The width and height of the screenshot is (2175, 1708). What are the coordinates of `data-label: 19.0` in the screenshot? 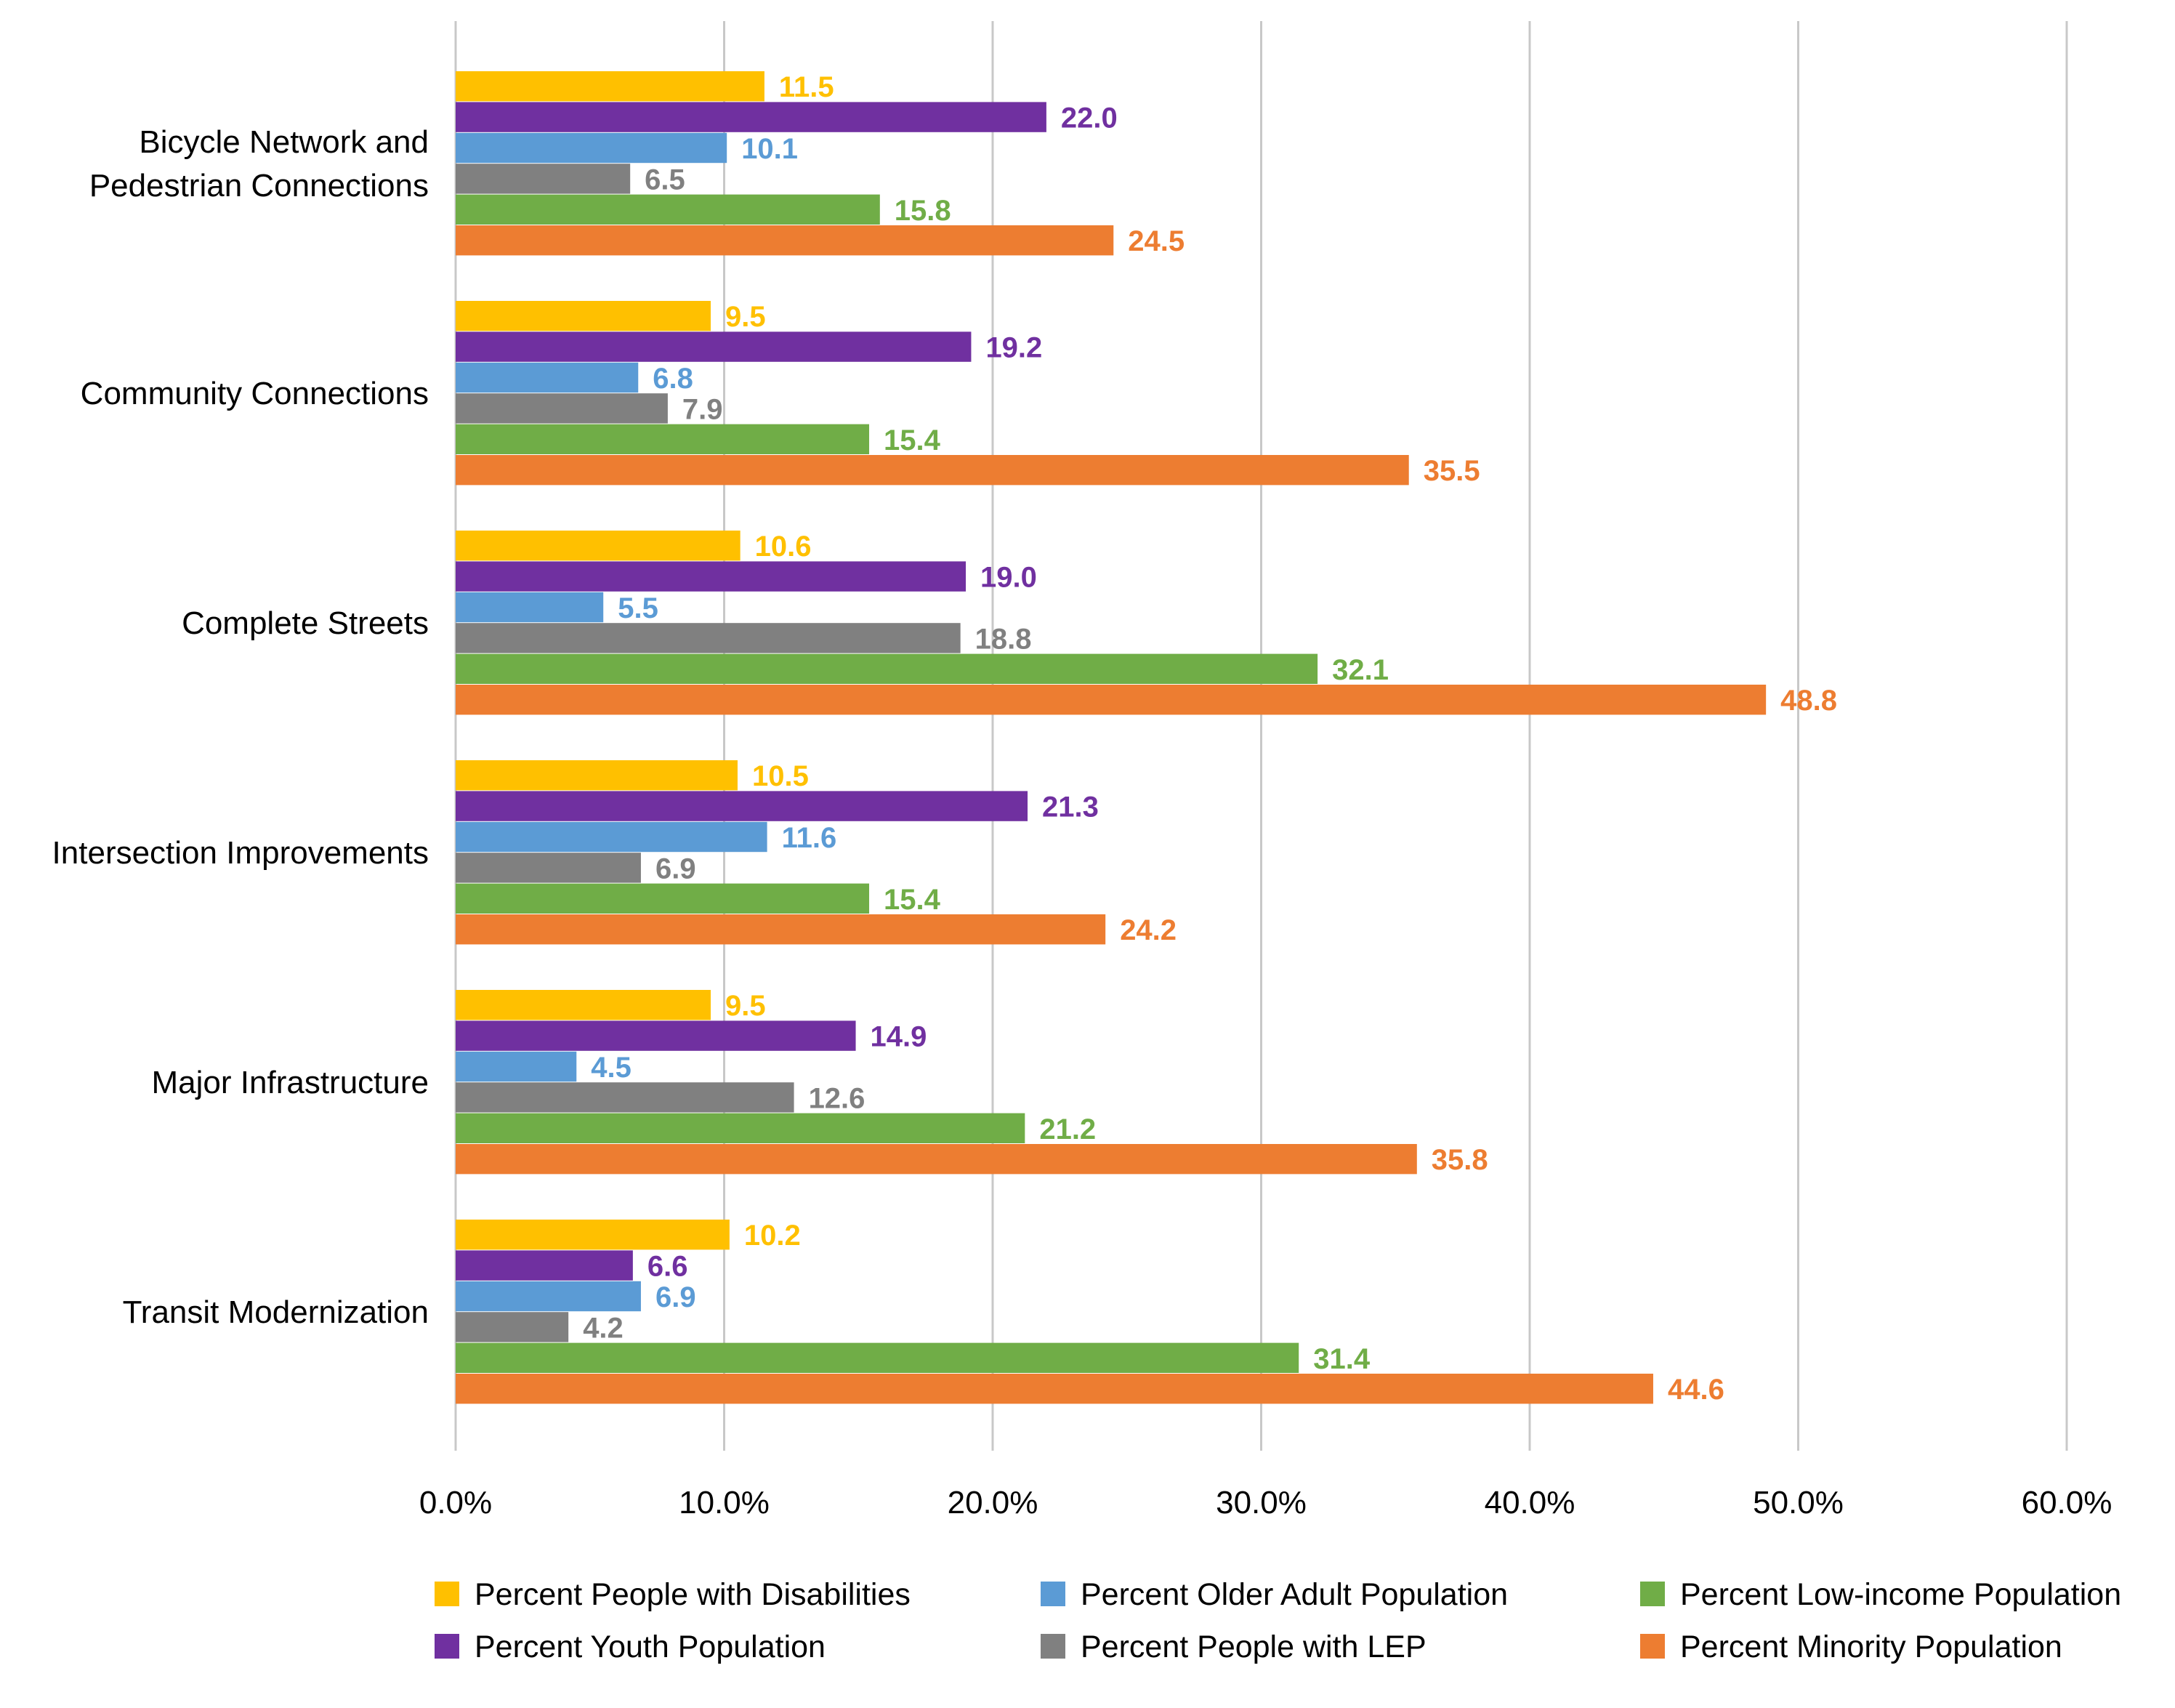 It's located at (1008, 578).